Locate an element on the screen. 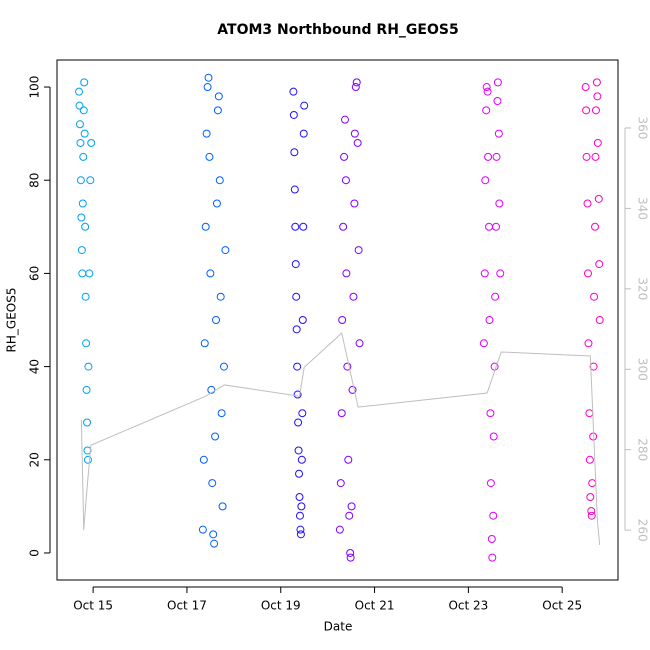 This screenshot has height=650, width=650. y2-tick-label: 320 is located at coordinates (643, 288).